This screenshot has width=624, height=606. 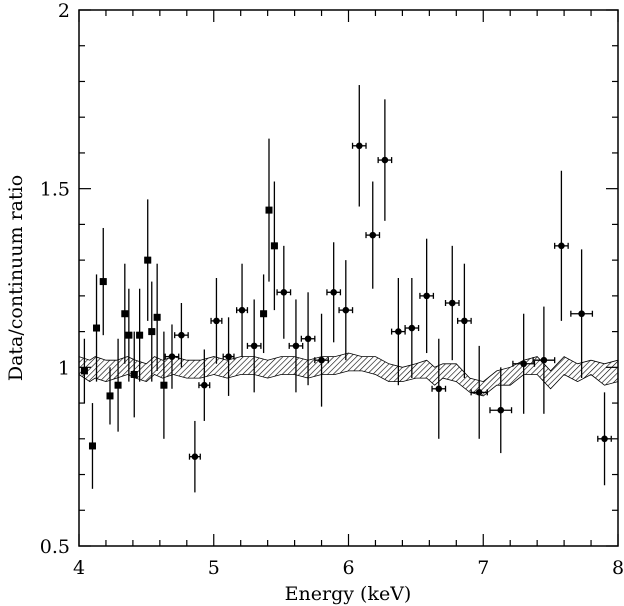 I want to click on y-axis-title: Data/continuum ratio, so click(x=16, y=278).